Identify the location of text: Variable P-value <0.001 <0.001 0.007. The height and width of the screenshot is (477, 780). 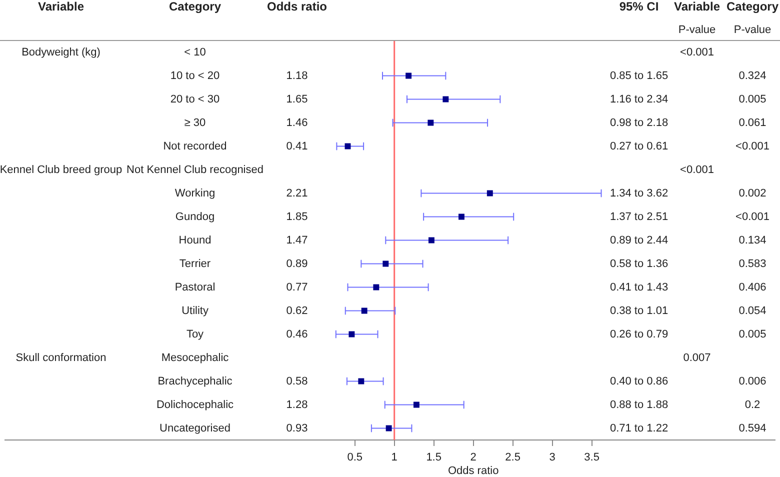
(697, 182).